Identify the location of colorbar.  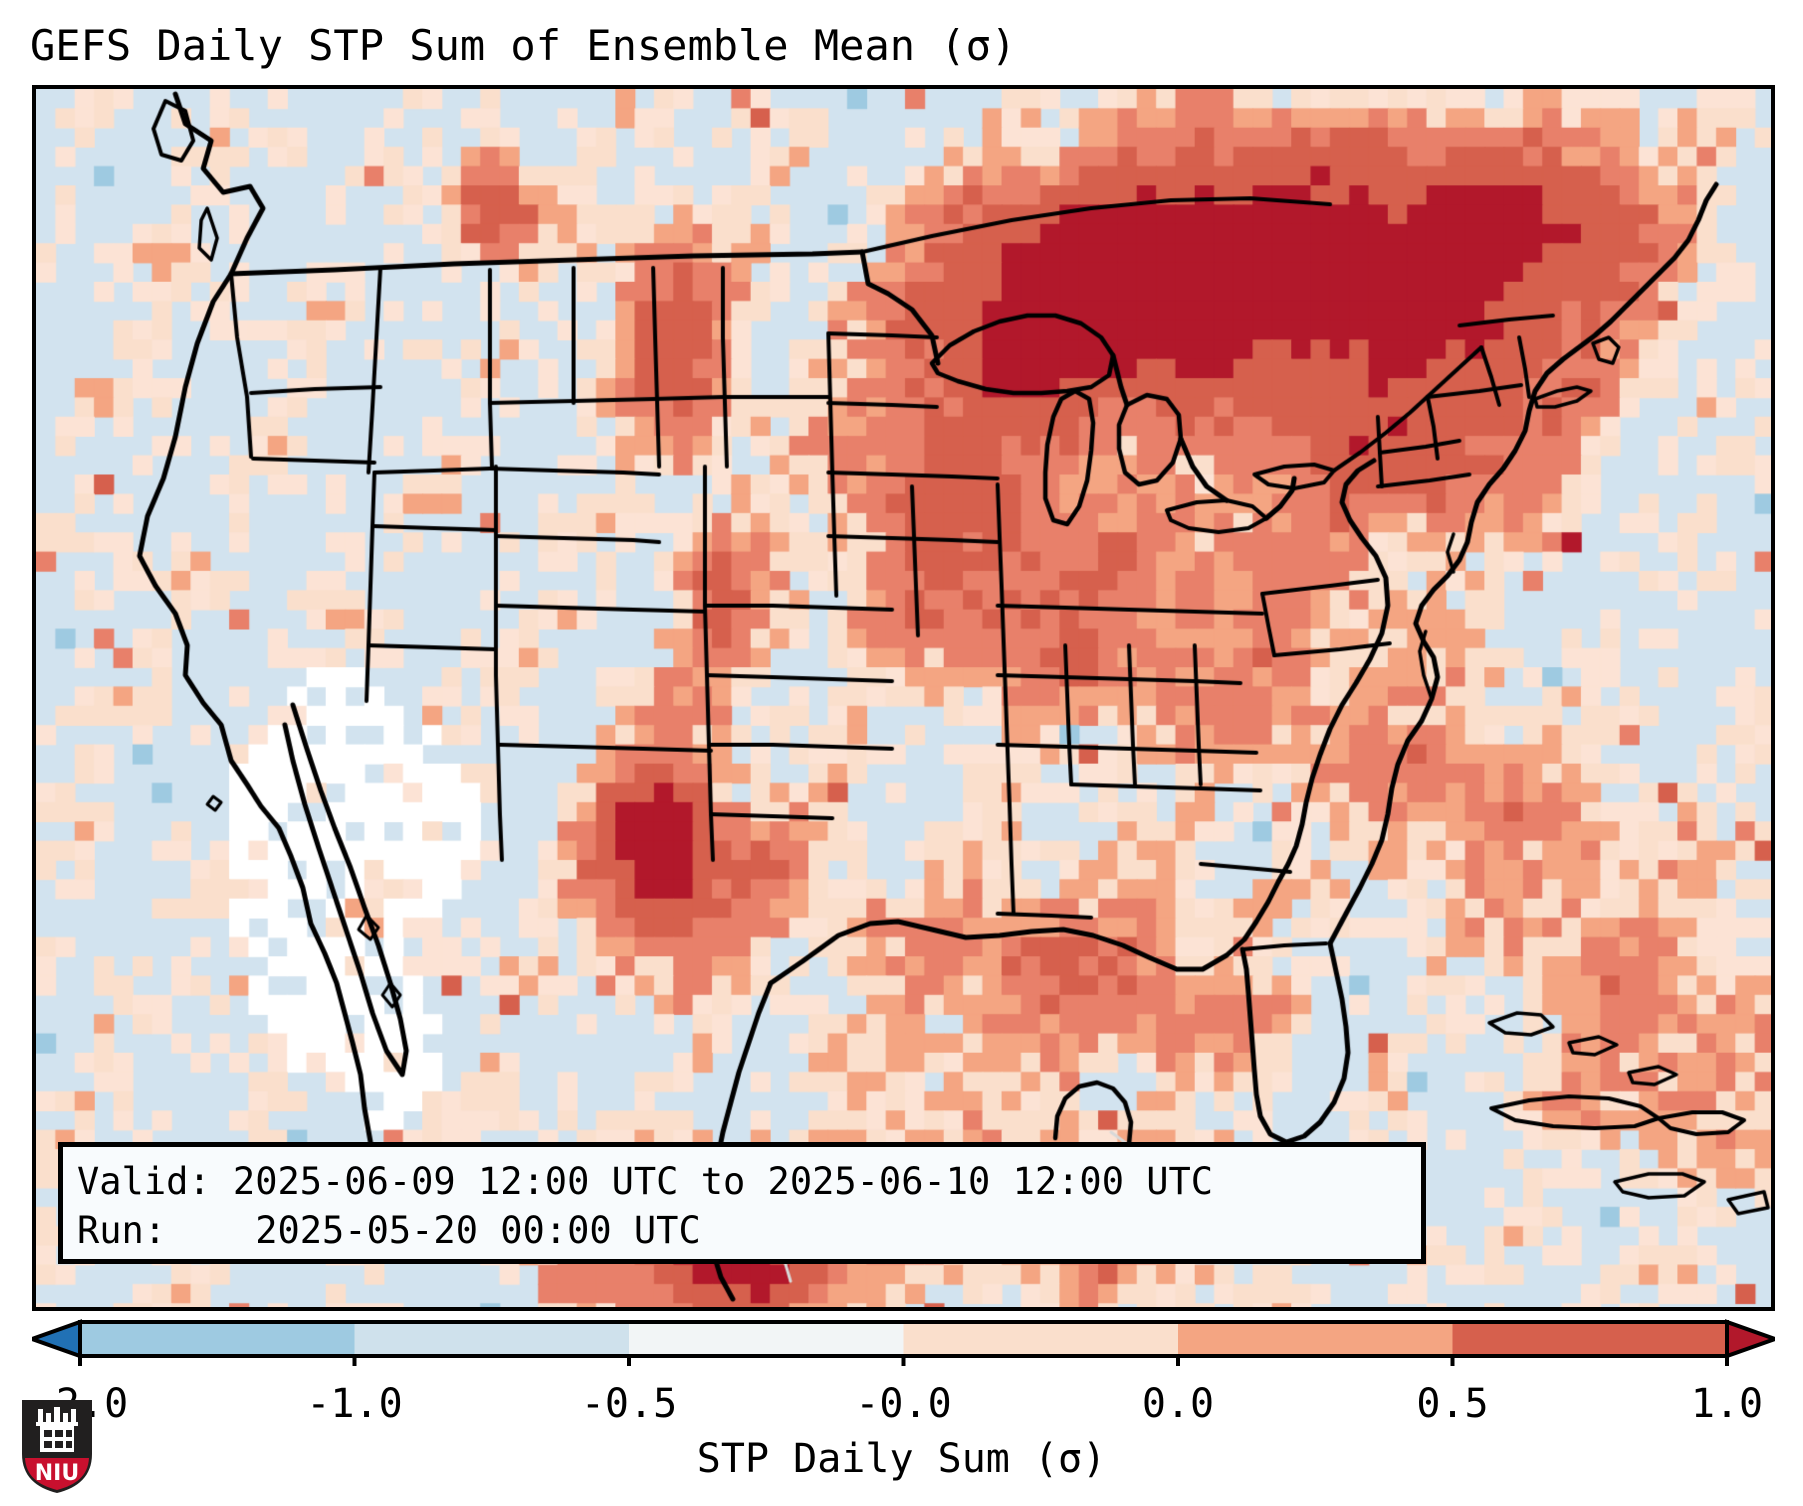
(903, 1342).